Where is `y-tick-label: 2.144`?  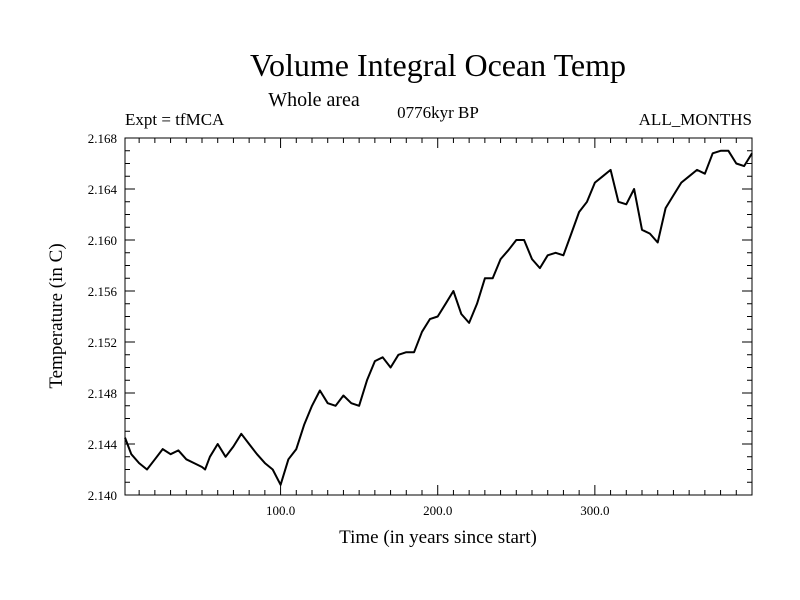 y-tick-label: 2.144 is located at coordinates (103, 444).